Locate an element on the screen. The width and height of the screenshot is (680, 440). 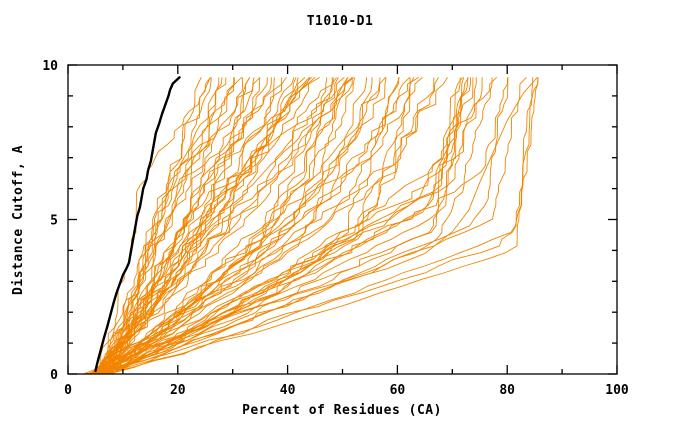
x-tick-label: 100 is located at coordinates (617, 390).